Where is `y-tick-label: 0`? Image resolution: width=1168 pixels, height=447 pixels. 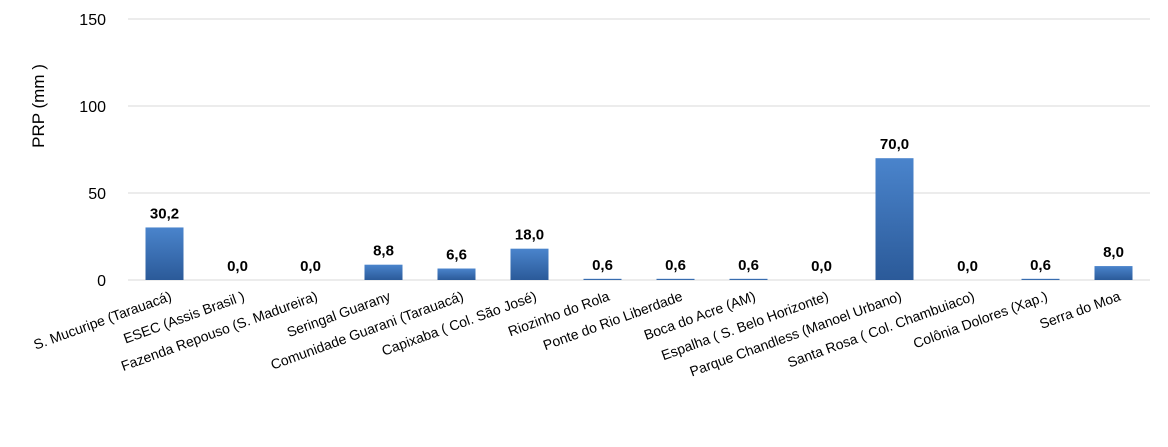
y-tick-label: 0 is located at coordinates (101, 281).